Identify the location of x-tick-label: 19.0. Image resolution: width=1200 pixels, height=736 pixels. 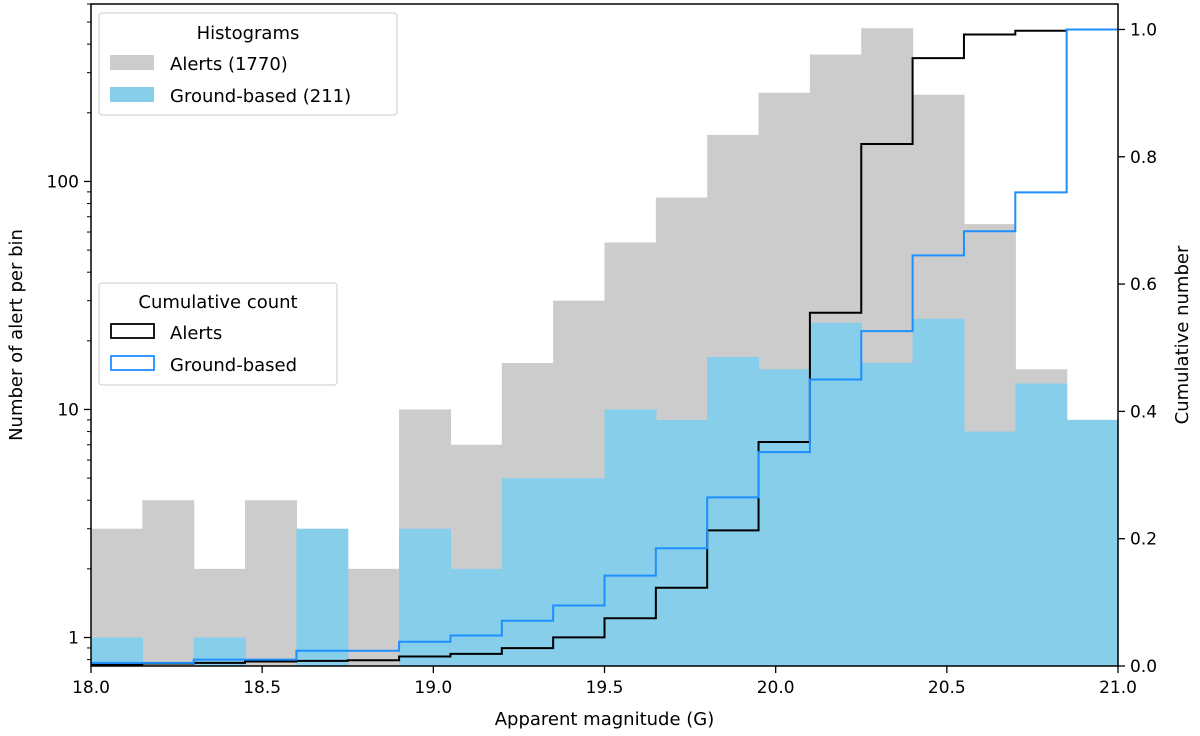
(433, 688).